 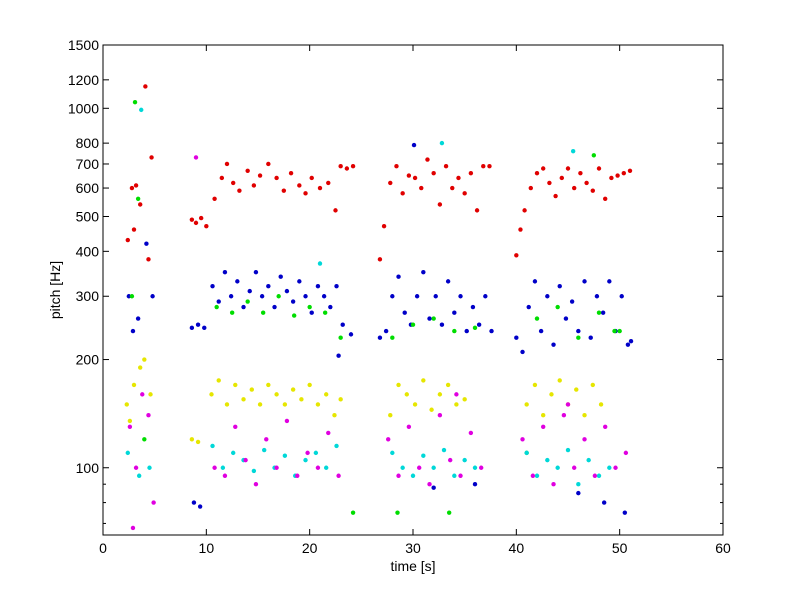 What do you see at coordinates (88, 251) in the screenshot?
I see `y-tick-label: 400` at bounding box center [88, 251].